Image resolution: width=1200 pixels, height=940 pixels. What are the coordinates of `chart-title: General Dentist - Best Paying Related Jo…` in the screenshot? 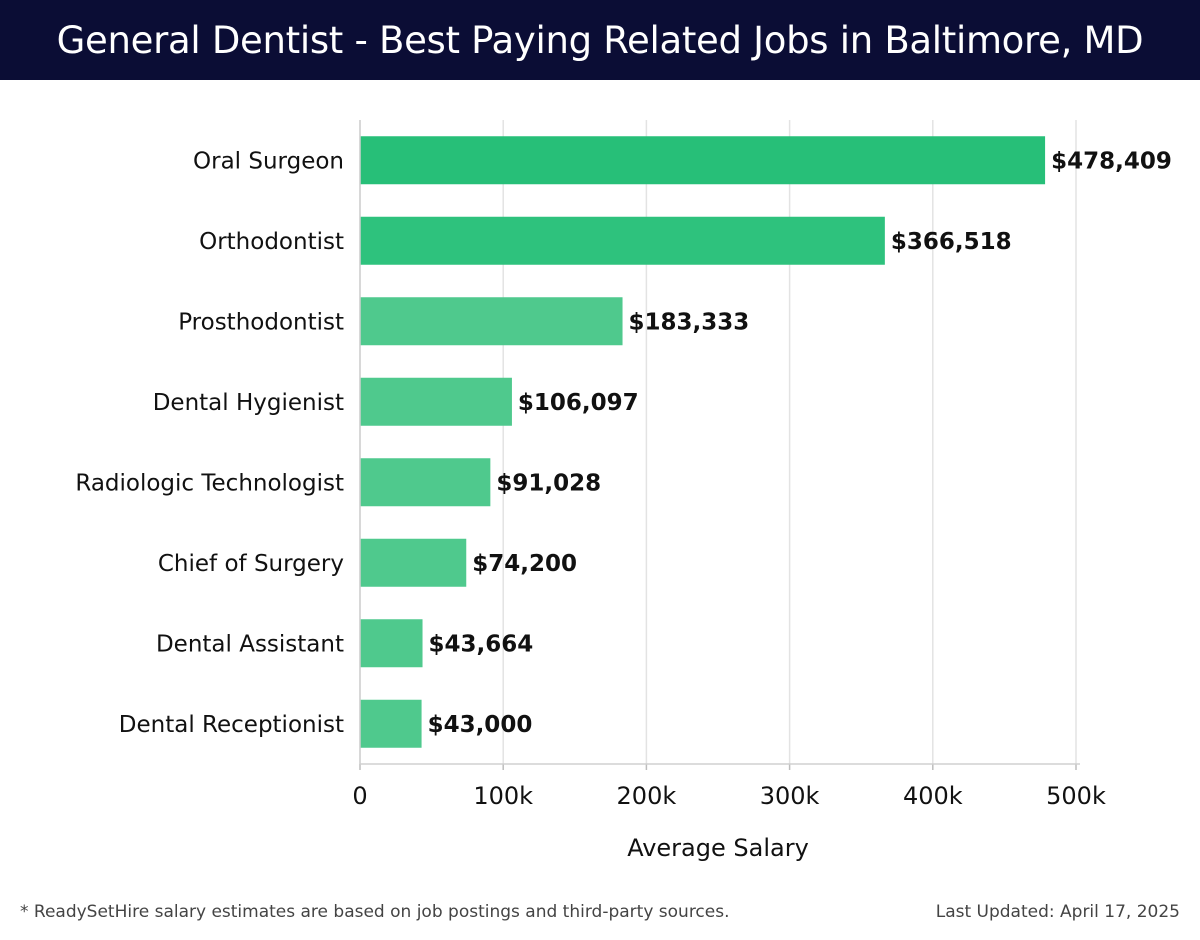 It's located at (600, 40).